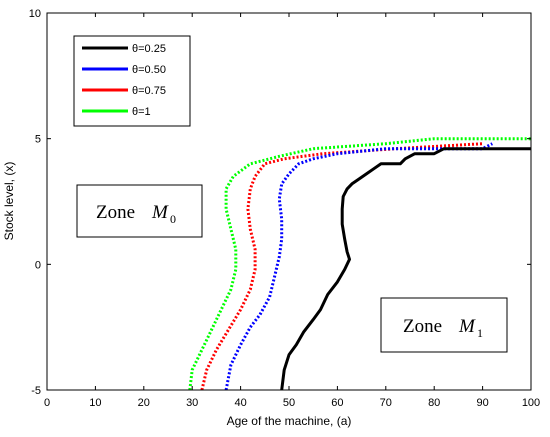 Image resolution: width=550 pixels, height=437 pixels. What do you see at coordinates (289, 421) in the screenshot?
I see `x-axis-label: Age of the machine, (a)` at bounding box center [289, 421].